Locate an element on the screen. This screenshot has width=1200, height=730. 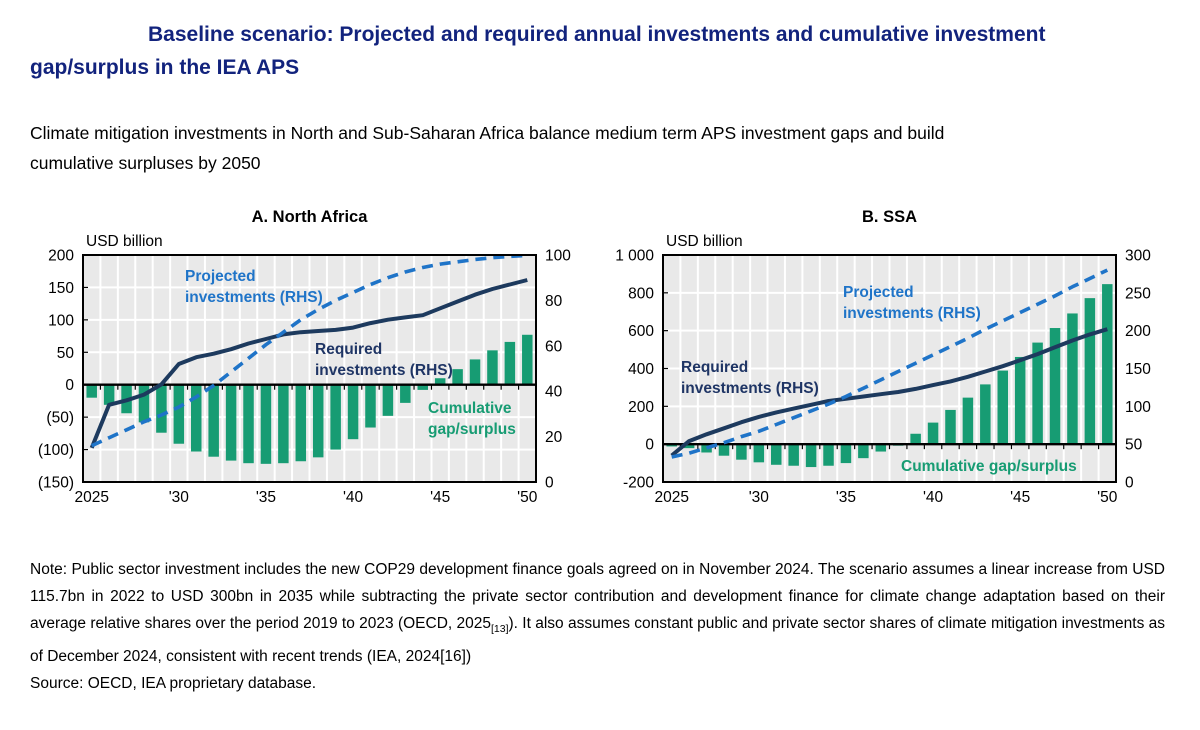
right-axis-tick-label: 80 is located at coordinates (554, 301).